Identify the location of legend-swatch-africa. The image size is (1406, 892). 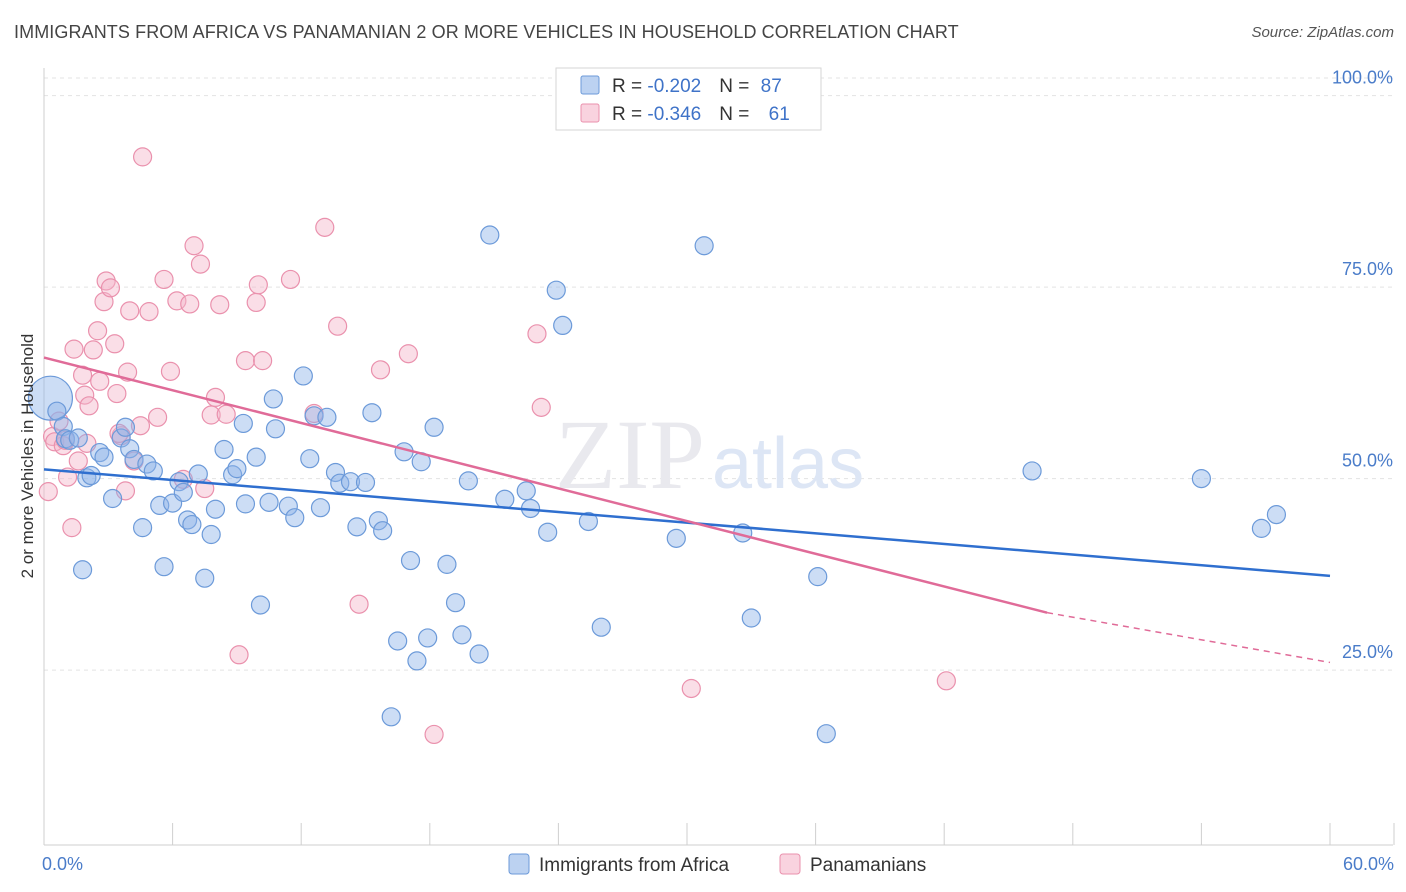
(519, 864).